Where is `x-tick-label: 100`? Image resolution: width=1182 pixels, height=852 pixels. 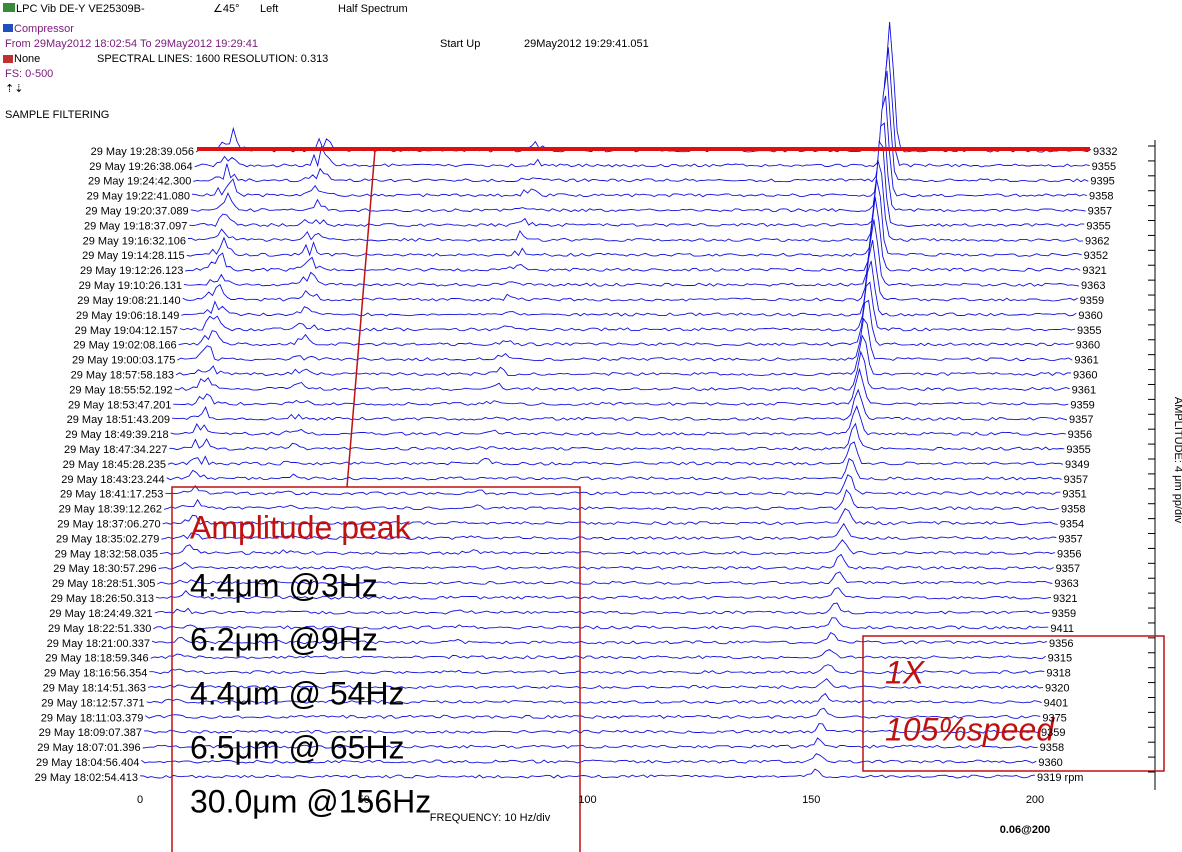
x-tick-label: 100 is located at coordinates (587, 800).